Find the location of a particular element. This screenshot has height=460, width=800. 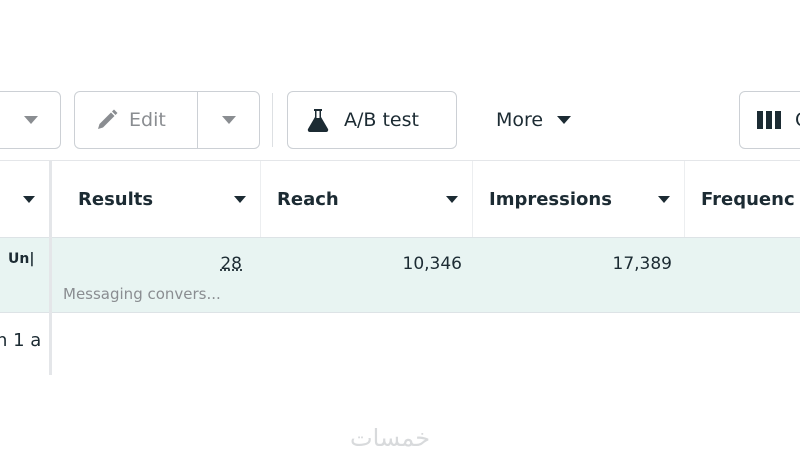

columns-button: C is located at coordinates (769, 120).